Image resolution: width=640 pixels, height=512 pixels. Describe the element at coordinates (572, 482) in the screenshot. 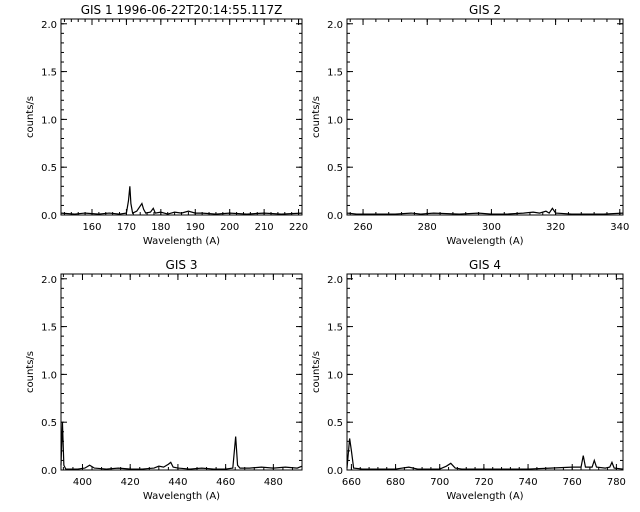

I see `x-tick-label: 760` at that location.